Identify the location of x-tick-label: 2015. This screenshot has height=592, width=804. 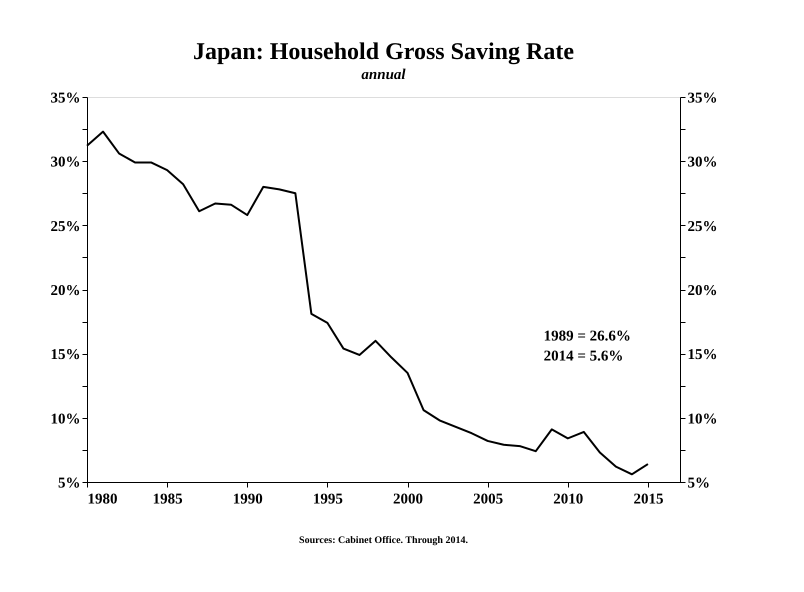
(648, 500).